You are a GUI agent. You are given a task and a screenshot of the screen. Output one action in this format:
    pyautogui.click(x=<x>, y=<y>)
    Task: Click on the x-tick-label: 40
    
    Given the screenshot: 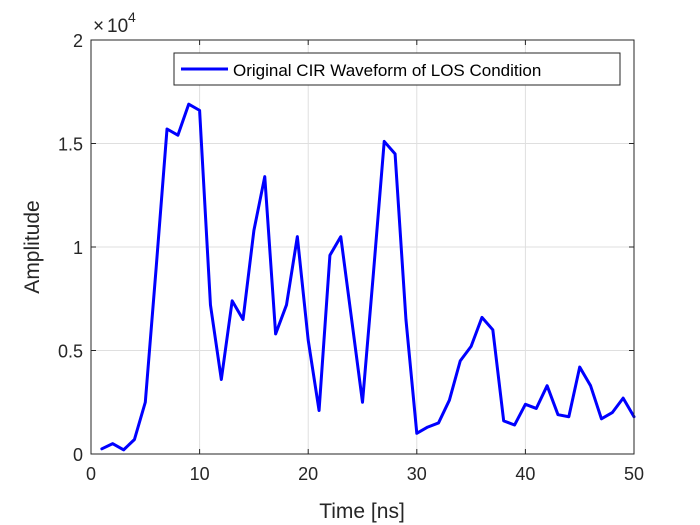 What is the action you would take?
    pyautogui.click(x=525, y=474)
    